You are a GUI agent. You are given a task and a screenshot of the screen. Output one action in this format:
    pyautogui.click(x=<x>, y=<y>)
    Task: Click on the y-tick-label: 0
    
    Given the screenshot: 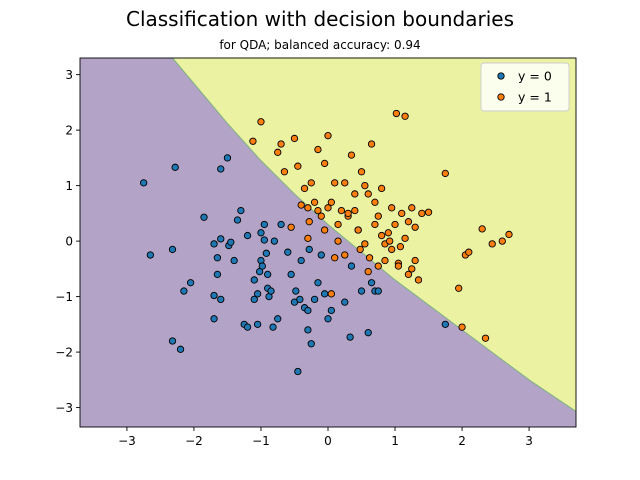 What is the action you would take?
    pyautogui.click(x=69, y=242)
    